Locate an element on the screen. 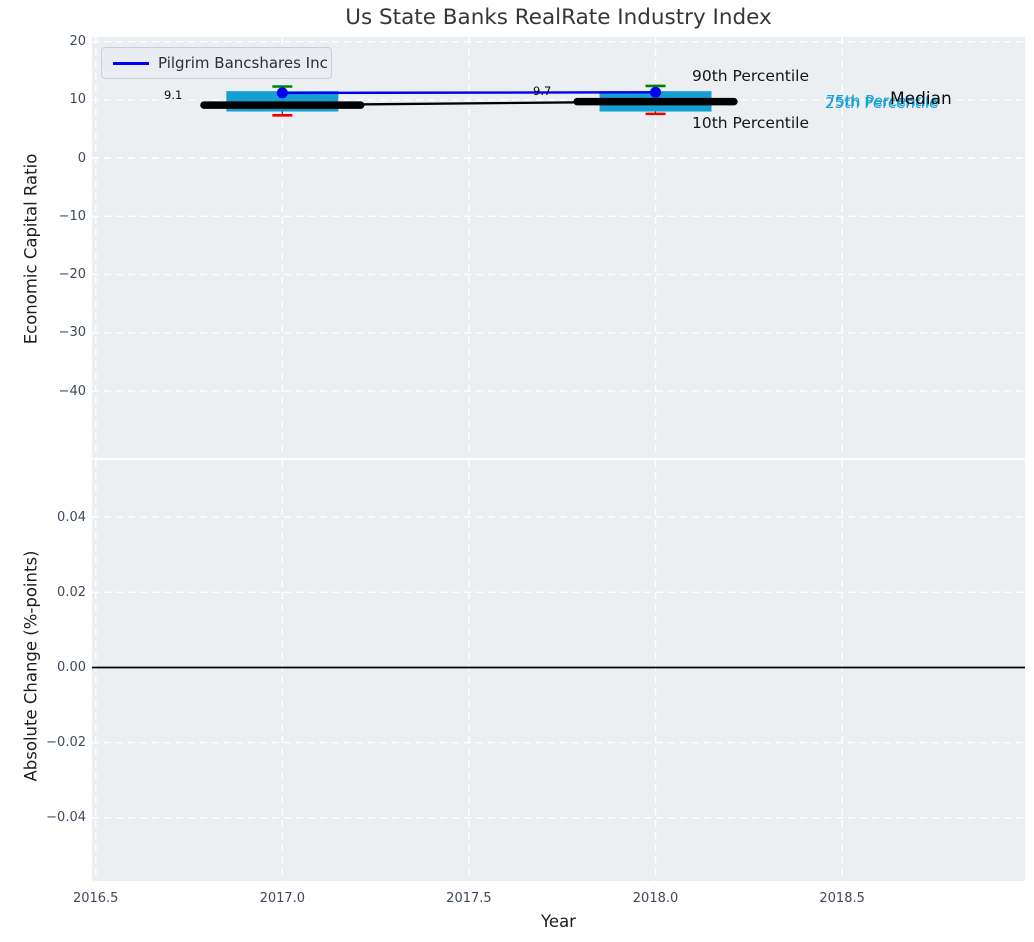 This screenshot has width=1034, height=942. legend-line-sample is located at coordinates (131, 63).